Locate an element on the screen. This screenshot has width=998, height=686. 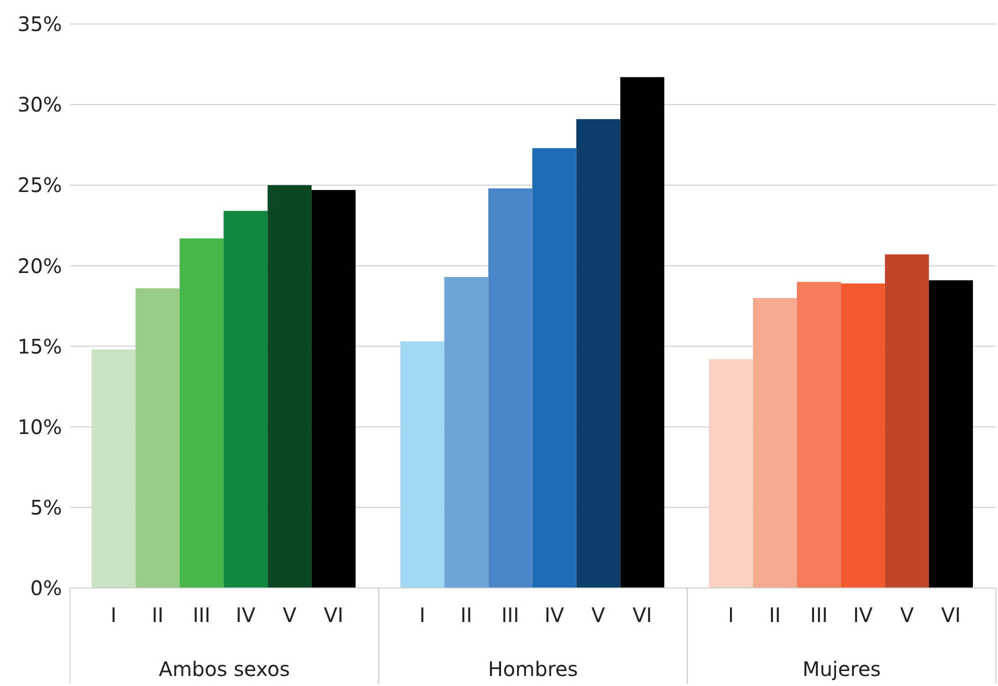
series-label: IV is located at coordinates (246, 615).